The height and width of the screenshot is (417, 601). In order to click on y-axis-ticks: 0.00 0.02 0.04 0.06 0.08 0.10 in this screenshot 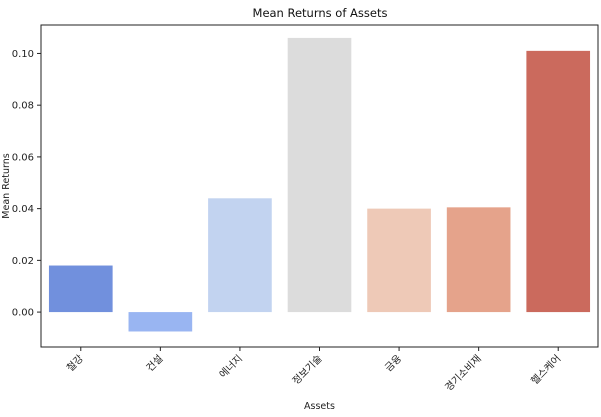, I will do `click(26, 184)`.